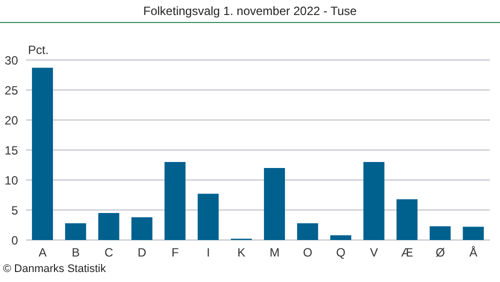  I want to click on x-tick-label: V, so click(374, 253).